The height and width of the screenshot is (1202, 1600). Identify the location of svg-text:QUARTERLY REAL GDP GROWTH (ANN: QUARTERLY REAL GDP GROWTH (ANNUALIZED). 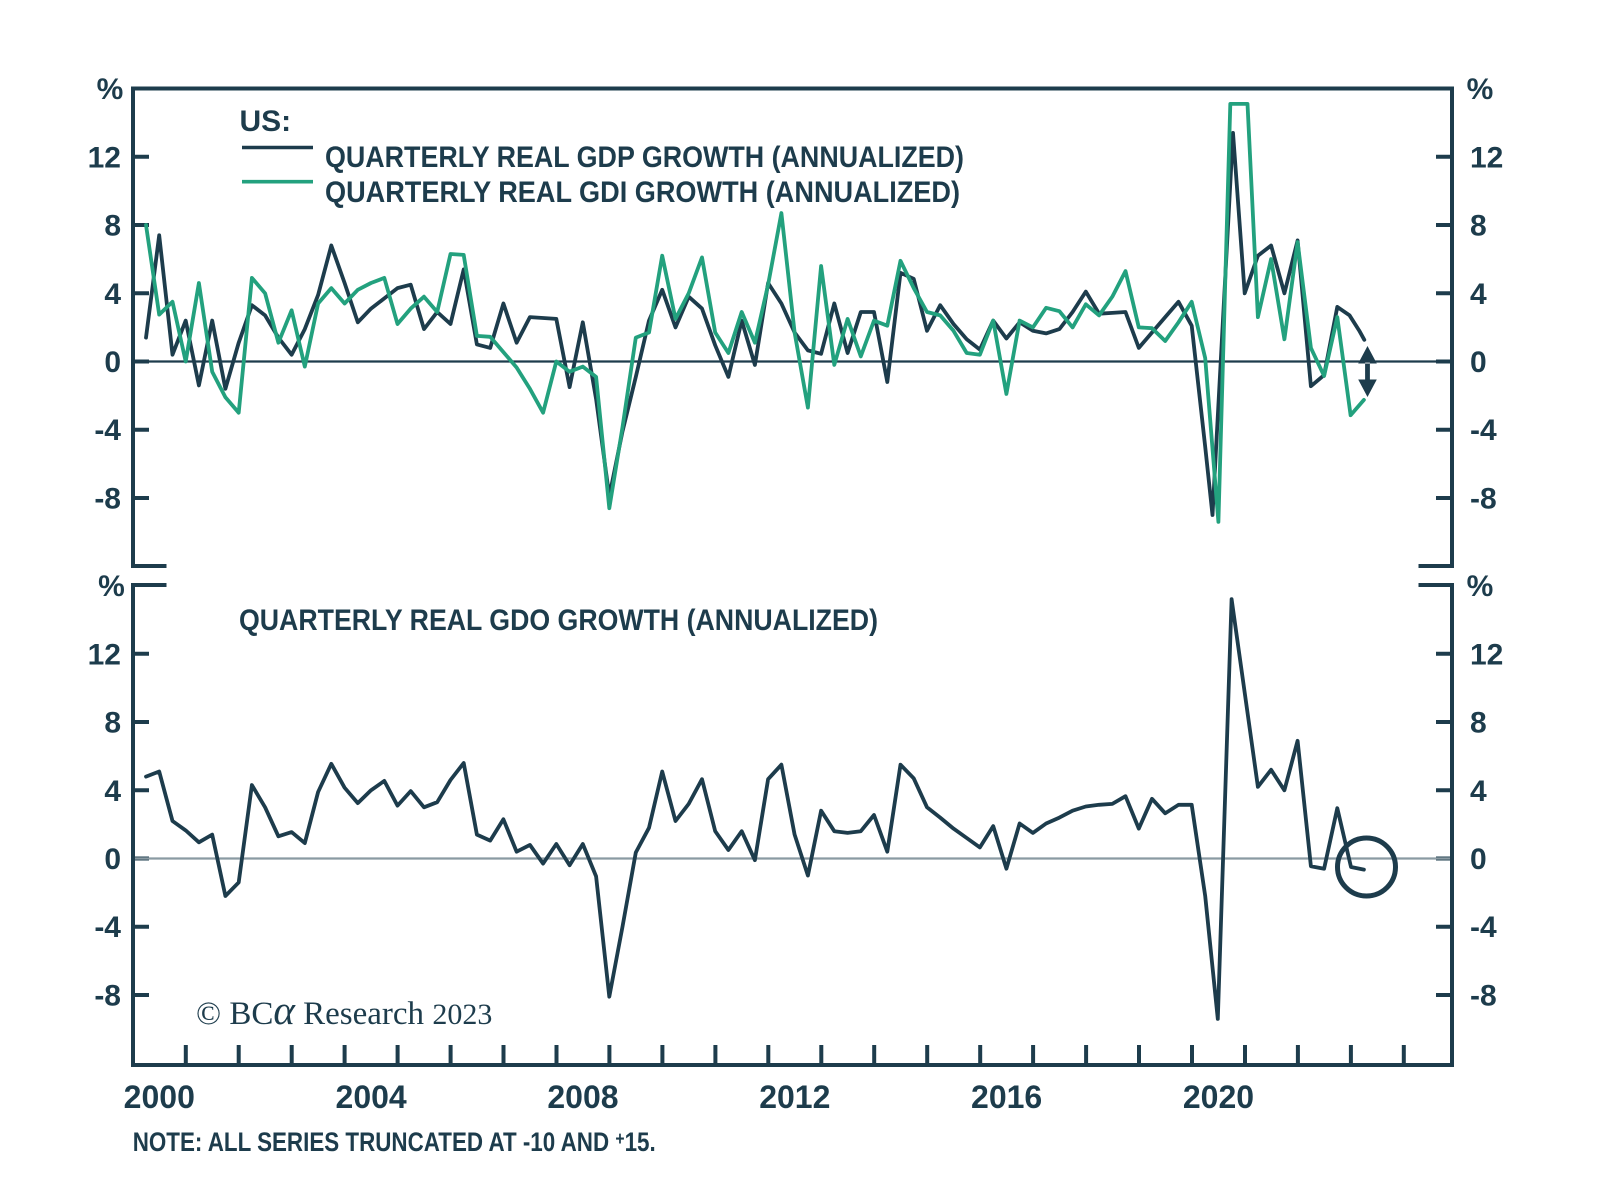
(644, 157).